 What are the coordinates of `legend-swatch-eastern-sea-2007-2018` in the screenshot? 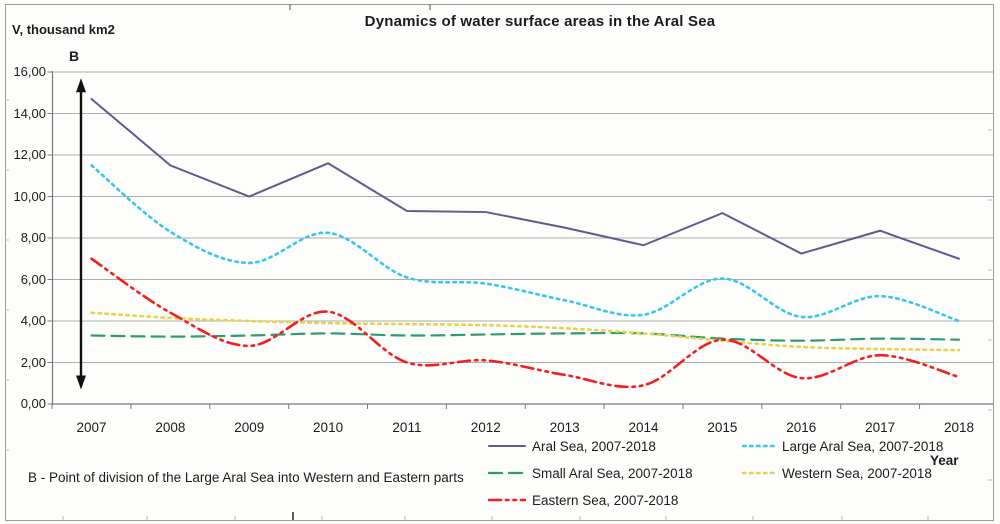 It's located at (507, 500).